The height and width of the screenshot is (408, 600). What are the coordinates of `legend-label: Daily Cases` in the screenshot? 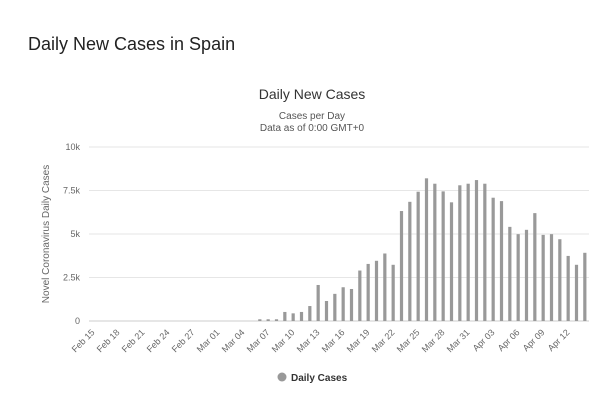 It's located at (319, 378).